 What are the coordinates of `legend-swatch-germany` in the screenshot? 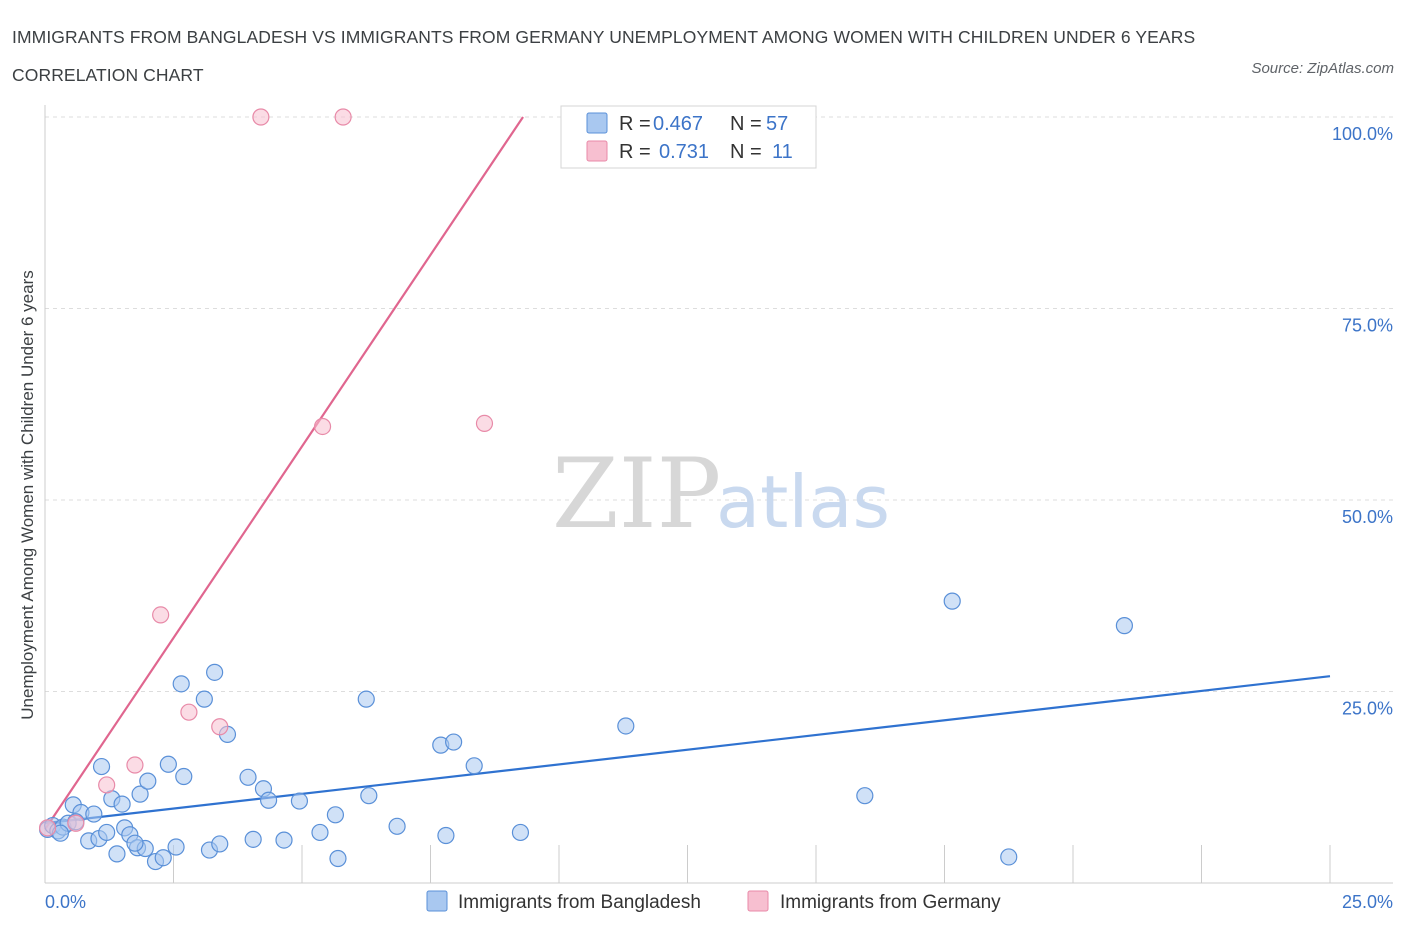 It's located at (597, 151).